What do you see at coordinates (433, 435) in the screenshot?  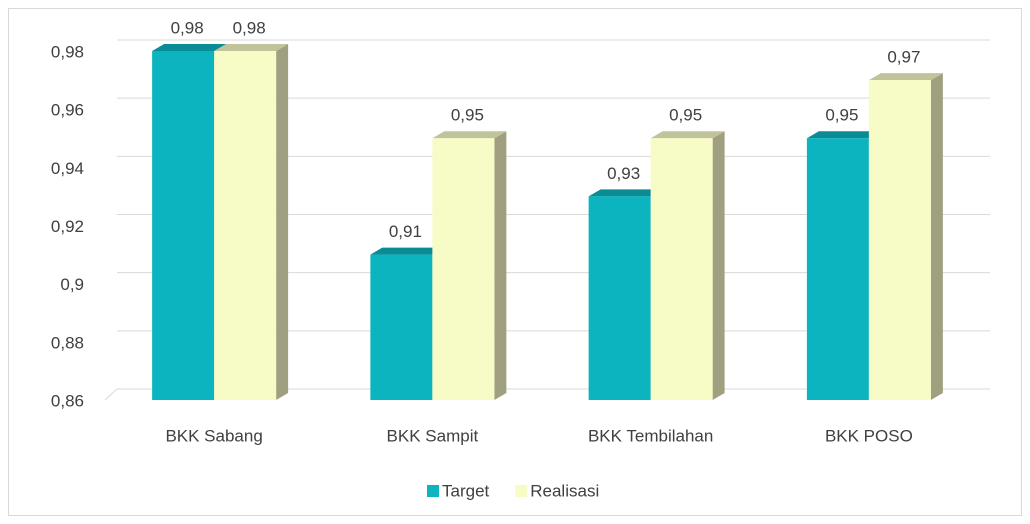 I see `x-tick-label: BKK Sampit` at bounding box center [433, 435].